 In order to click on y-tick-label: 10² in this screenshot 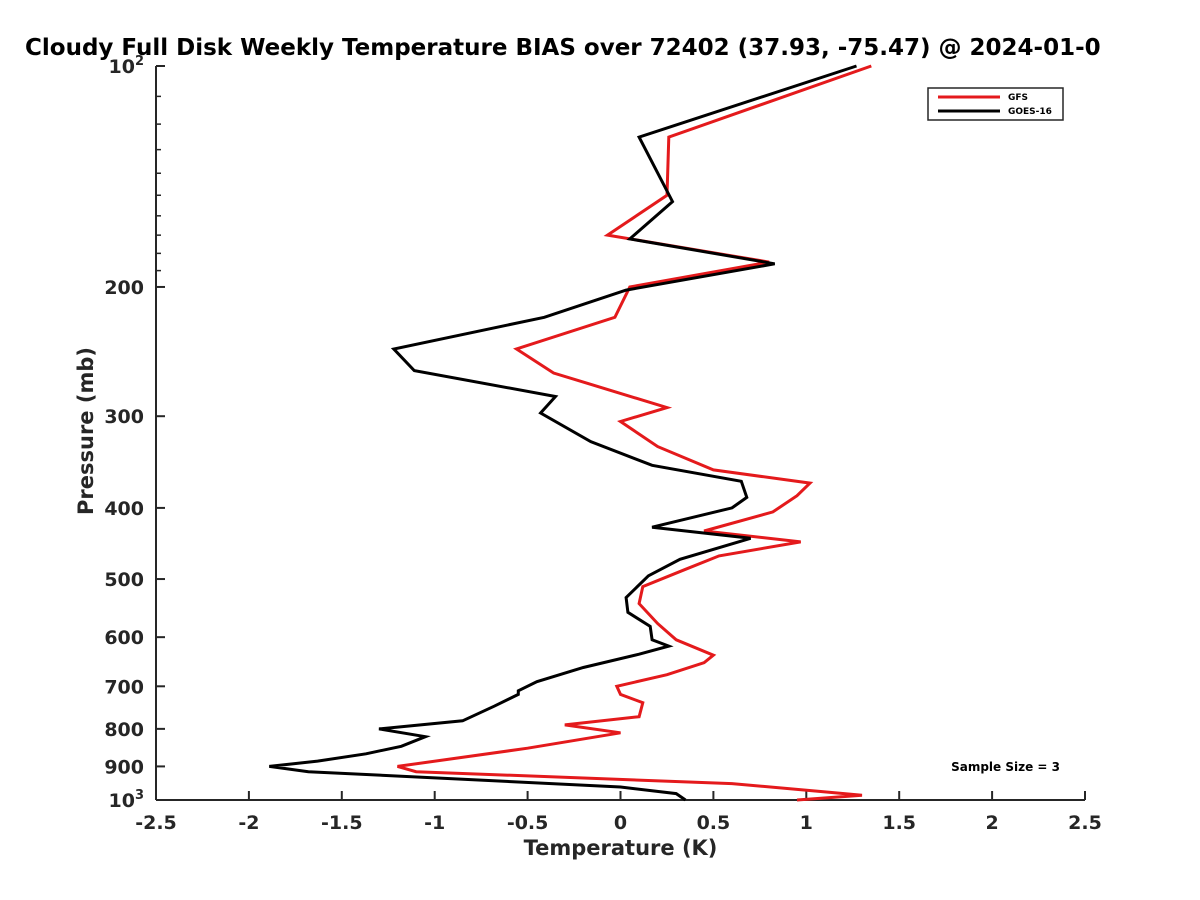, I will do `click(127, 66)`.